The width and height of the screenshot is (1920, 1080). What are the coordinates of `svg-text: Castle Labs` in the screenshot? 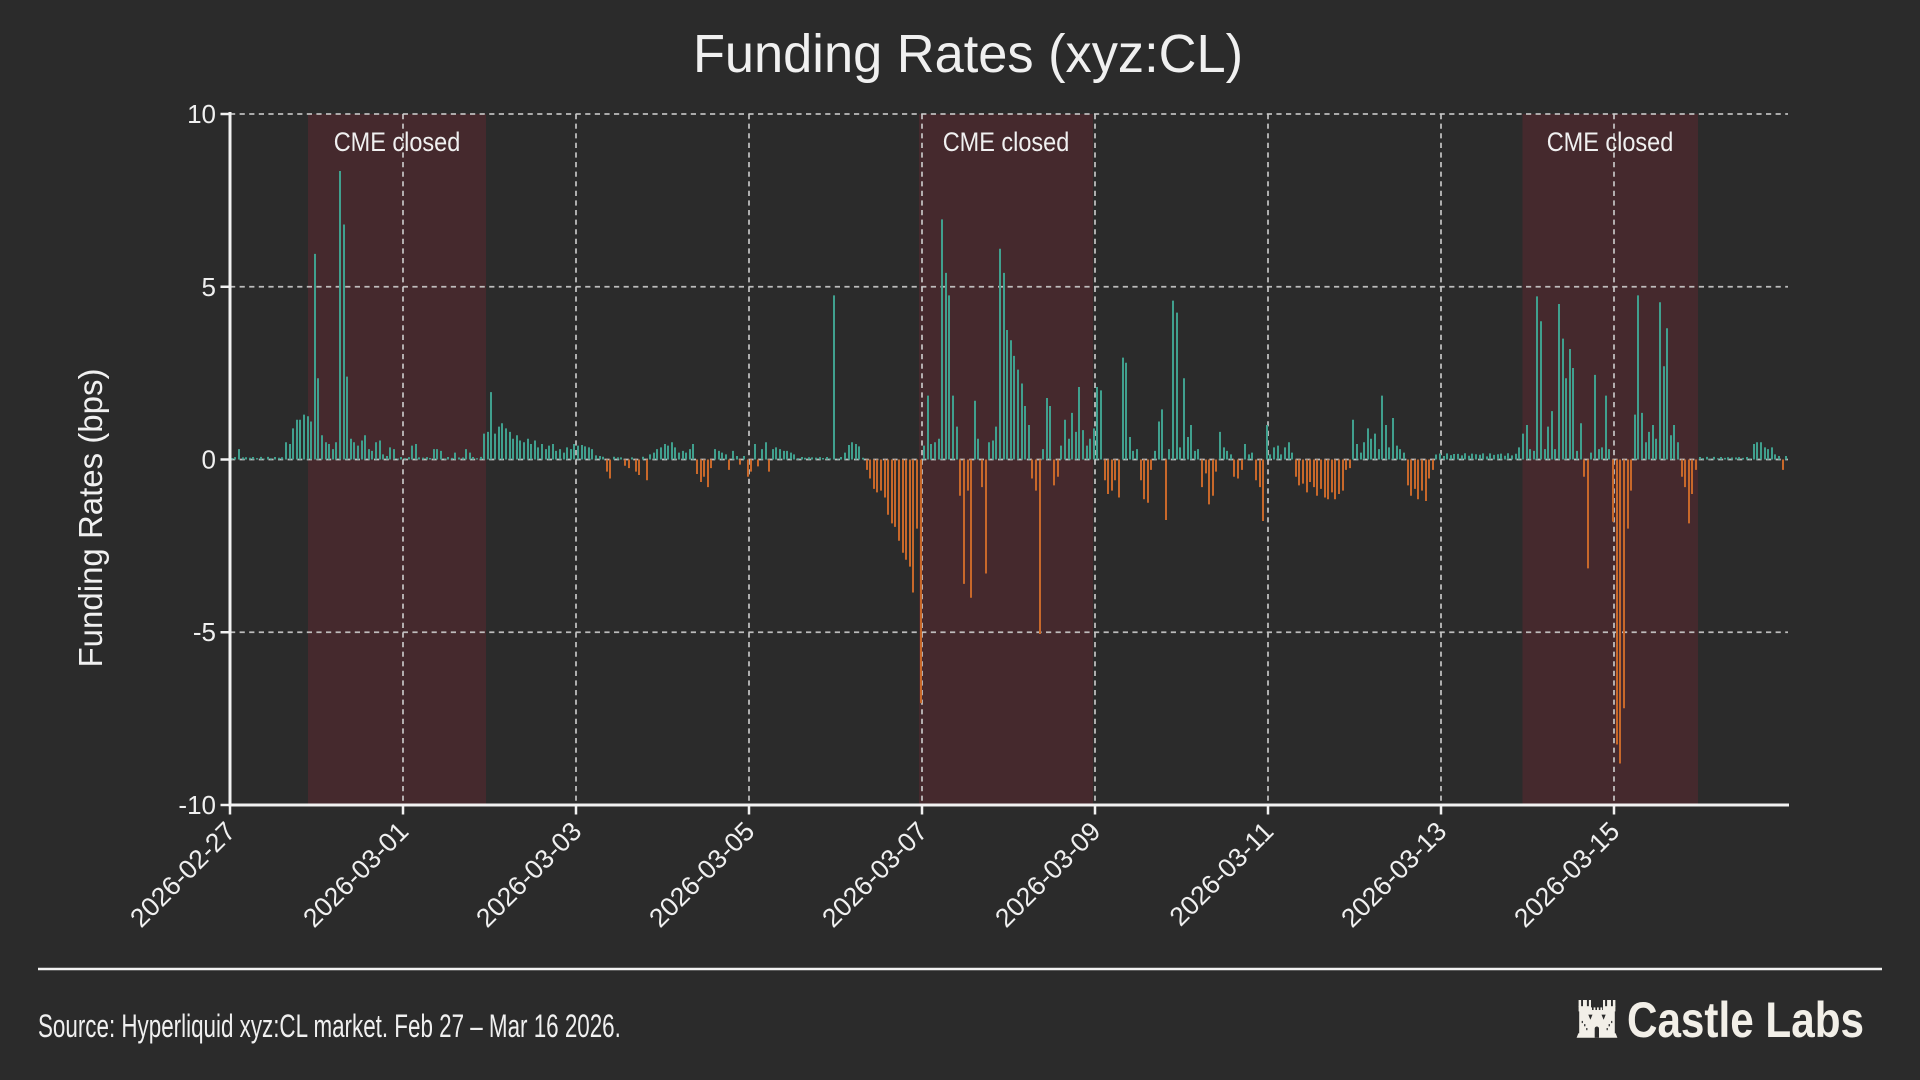 It's located at (1745, 1020).